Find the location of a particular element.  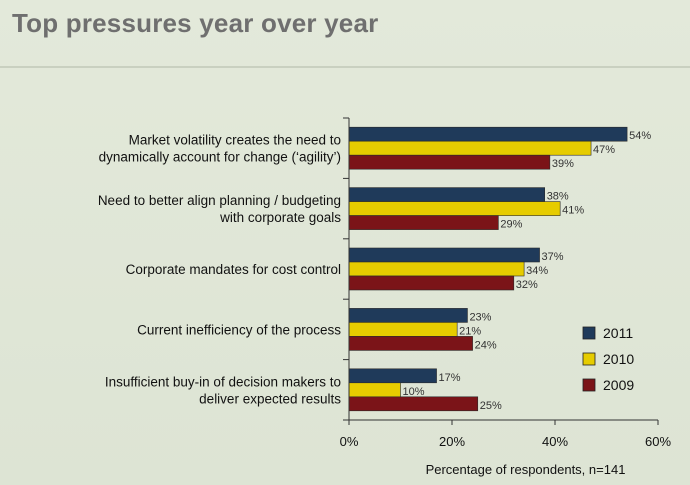

data-label: 37% is located at coordinates (553, 257).